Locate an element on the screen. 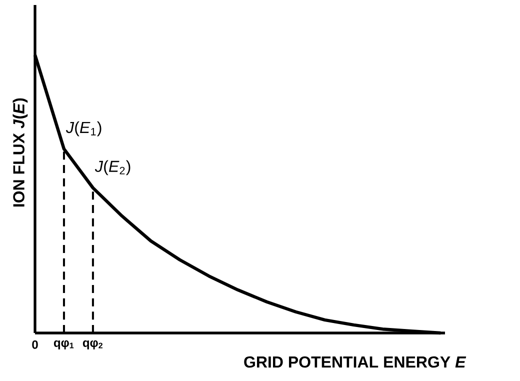 Image resolution: width=520 pixels, height=381 pixels. x-axis-title: GRID POTENTIAL ENERGY E is located at coordinates (355, 362).